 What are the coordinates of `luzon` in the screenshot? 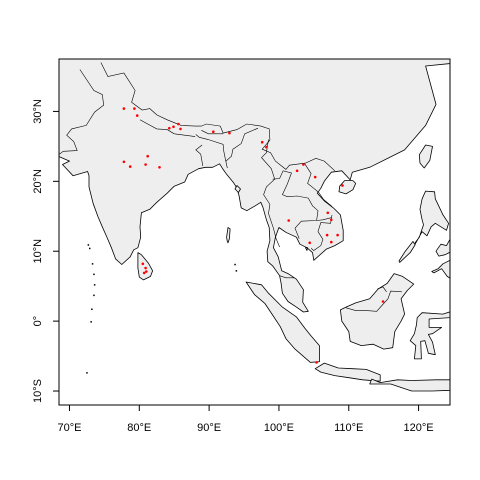 It's located at (431, 217).